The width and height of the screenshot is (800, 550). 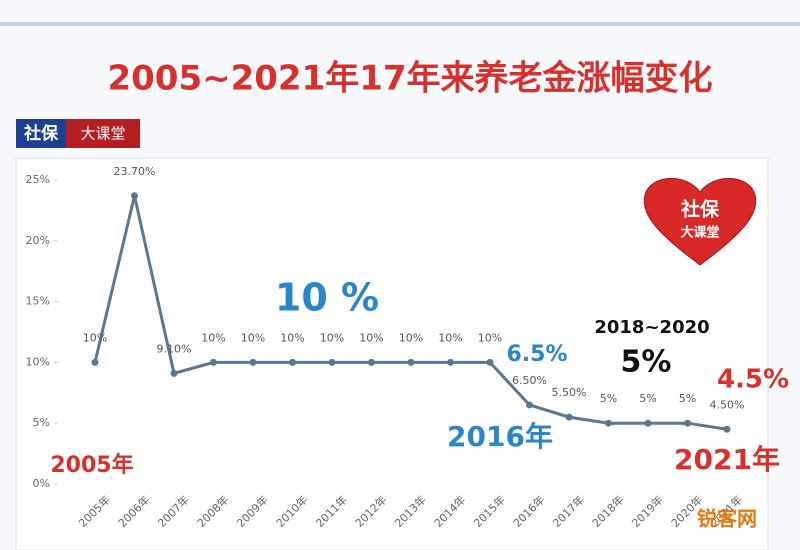 I want to click on logo-left, so click(x=41, y=133).